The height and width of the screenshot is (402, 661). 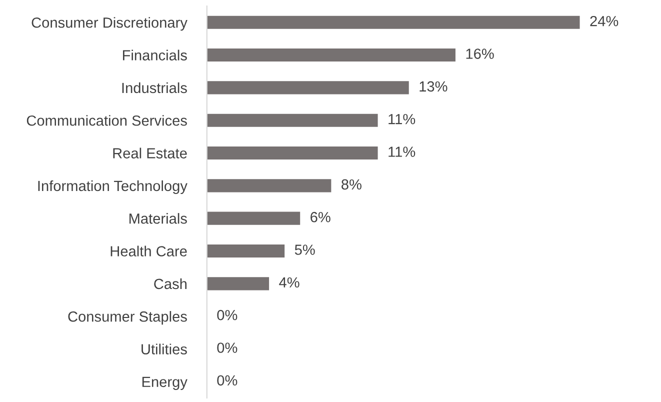 I want to click on y-tick-label: Materials, so click(x=158, y=218).